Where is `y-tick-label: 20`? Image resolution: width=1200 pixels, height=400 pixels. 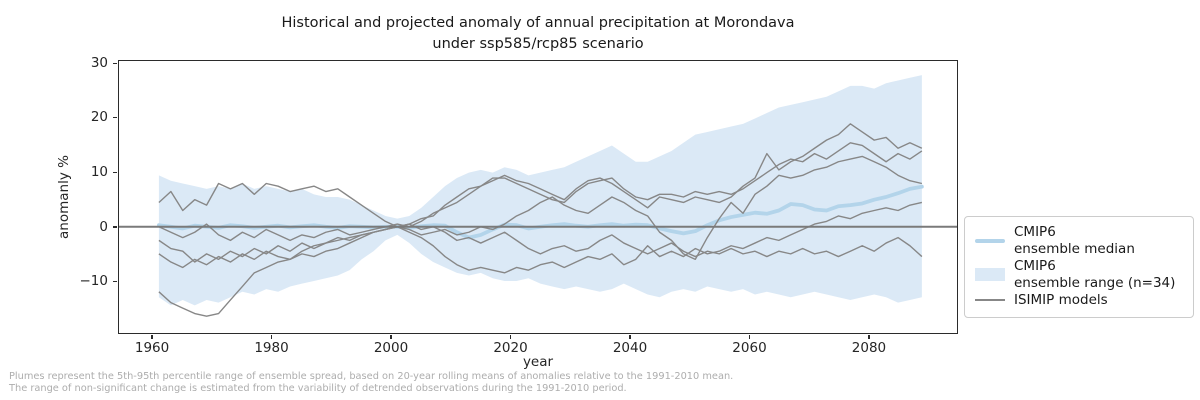 y-tick-label: 20 is located at coordinates (99, 117).